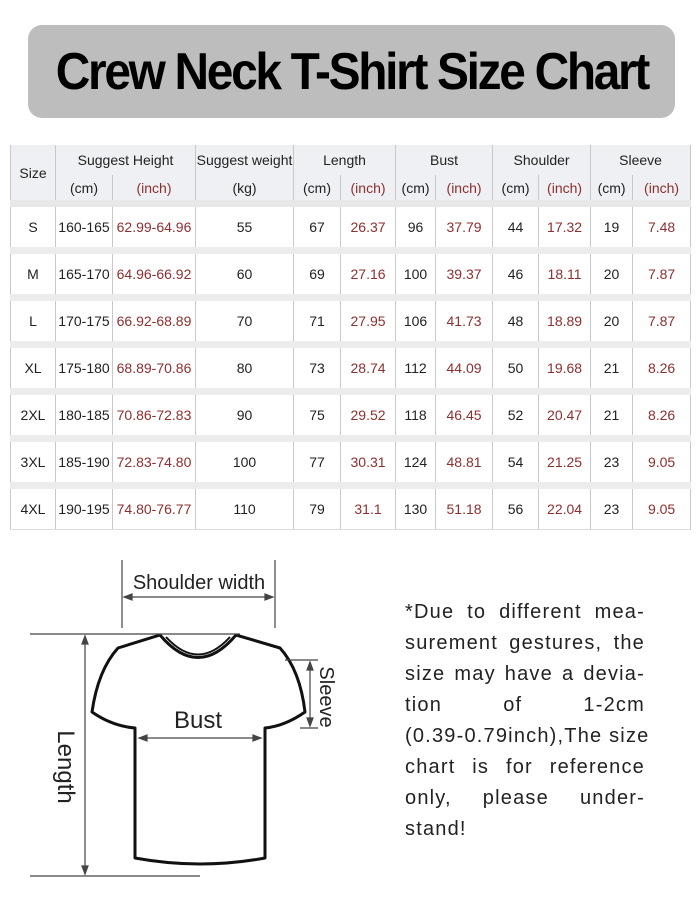 This screenshot has width=700, height=910. I want to click on data-cell: 185-190, so click(84, 463).